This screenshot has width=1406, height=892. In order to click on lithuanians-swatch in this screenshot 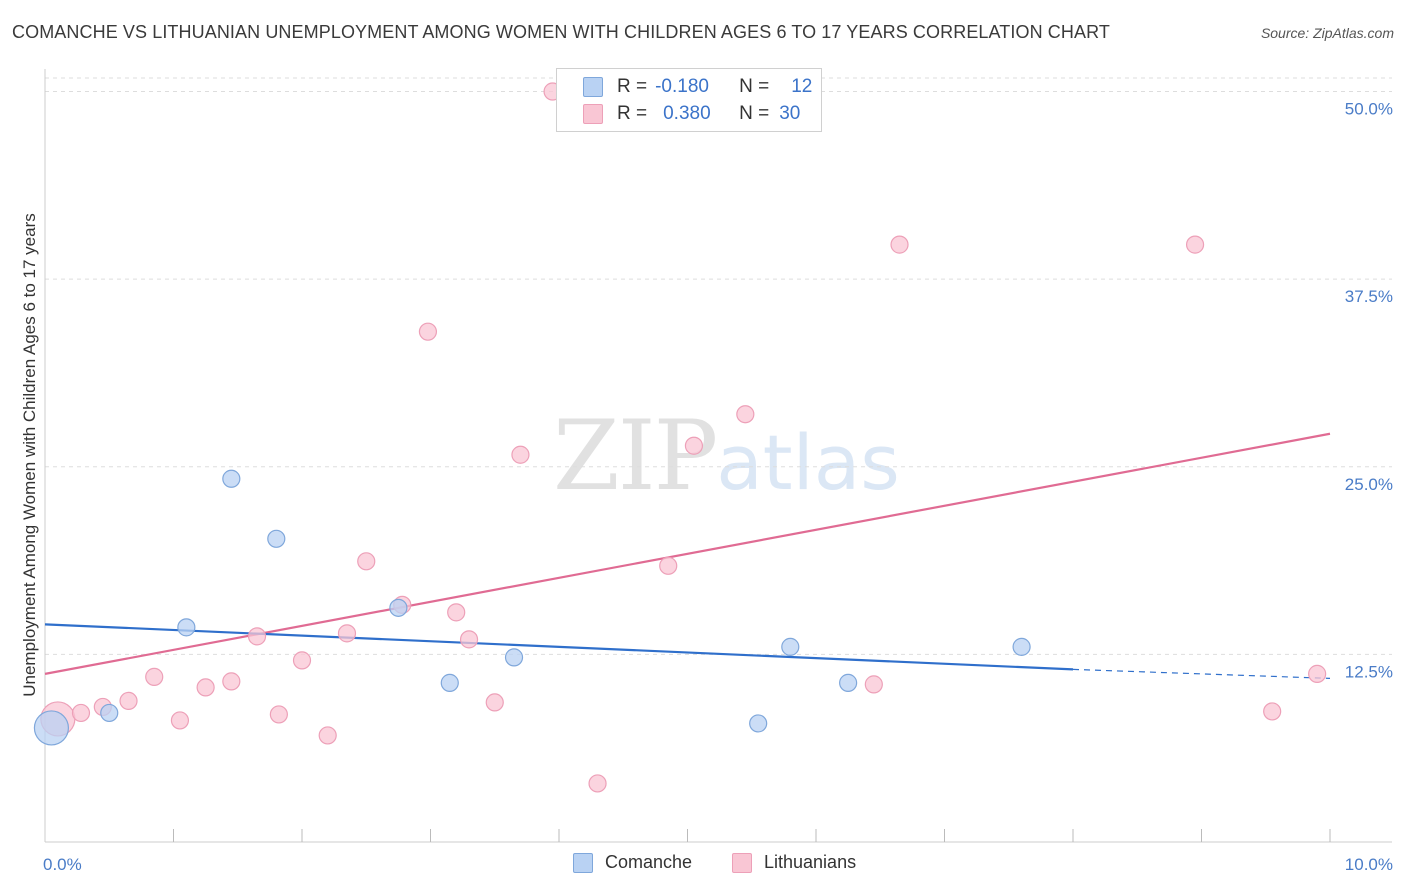, I will do `click(593, 114)`.